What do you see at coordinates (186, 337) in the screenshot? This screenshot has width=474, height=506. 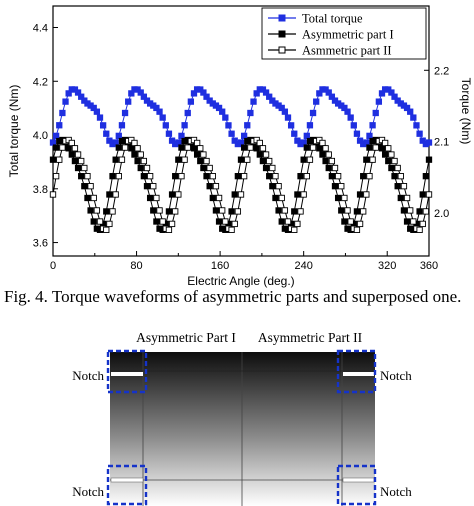 I see `part1-label: Asymmetric Part I` at bounding box center [186, 337].